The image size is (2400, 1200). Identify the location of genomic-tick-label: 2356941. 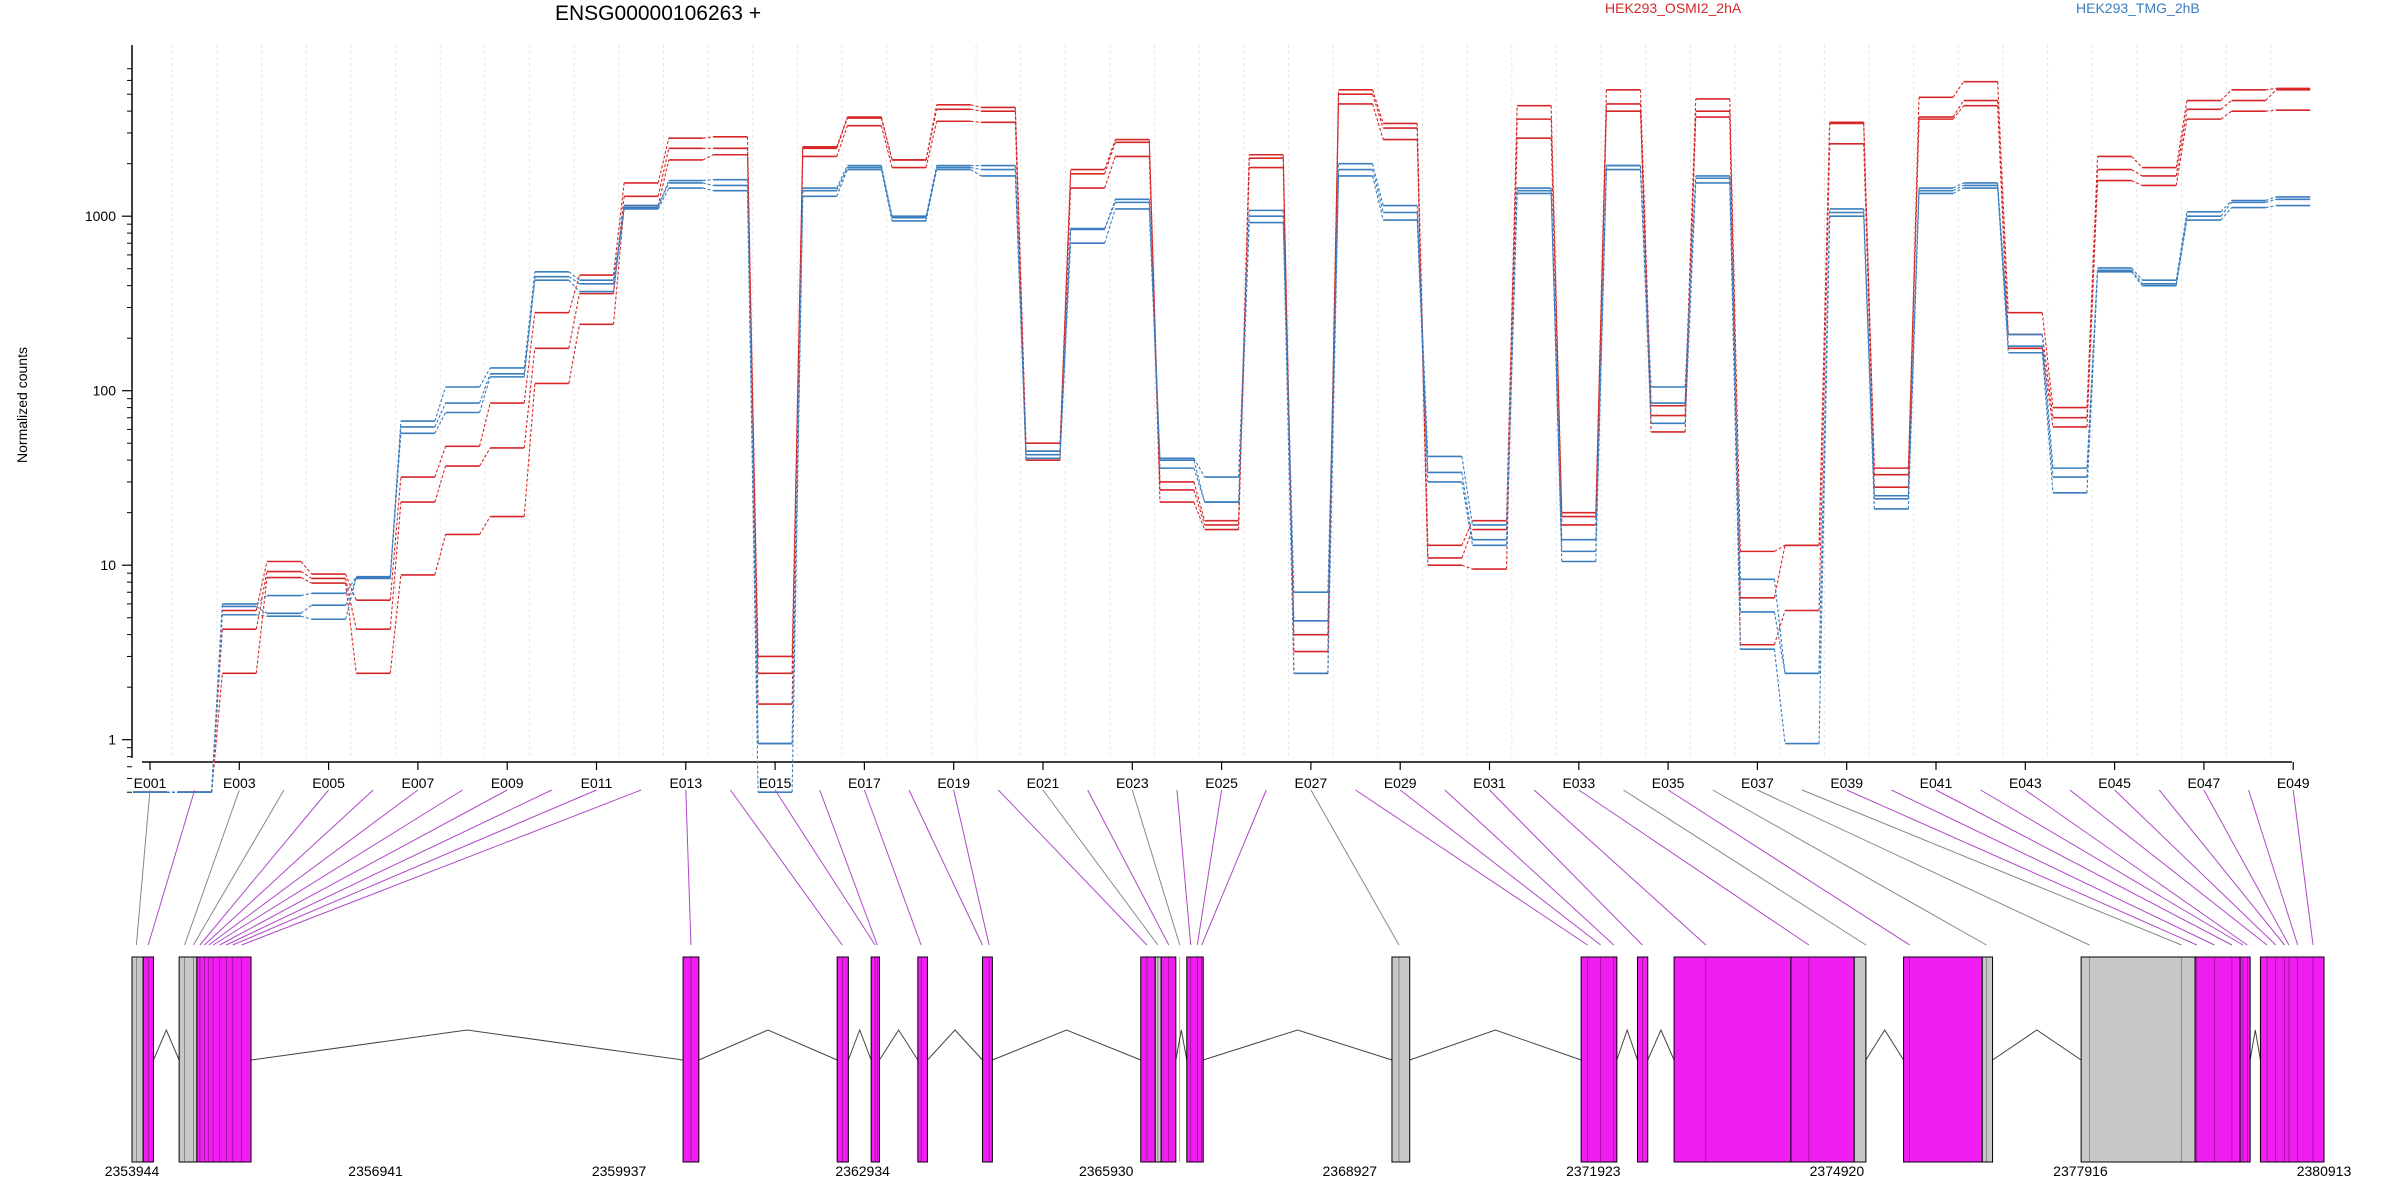
(375, 1171).